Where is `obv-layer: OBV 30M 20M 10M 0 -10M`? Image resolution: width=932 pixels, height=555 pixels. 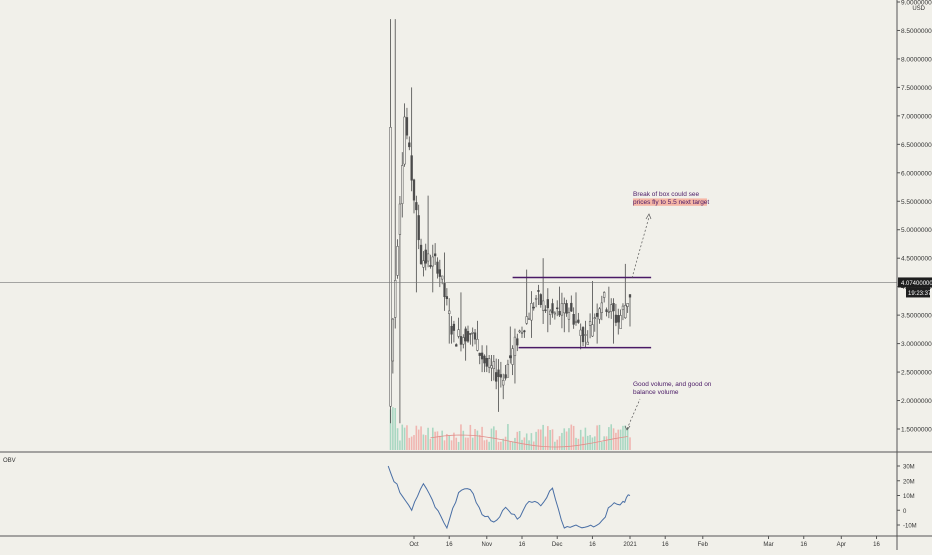 obv-layer: OBV 30M 20M 10M 0 -10M is located at coordinates (460, 494).